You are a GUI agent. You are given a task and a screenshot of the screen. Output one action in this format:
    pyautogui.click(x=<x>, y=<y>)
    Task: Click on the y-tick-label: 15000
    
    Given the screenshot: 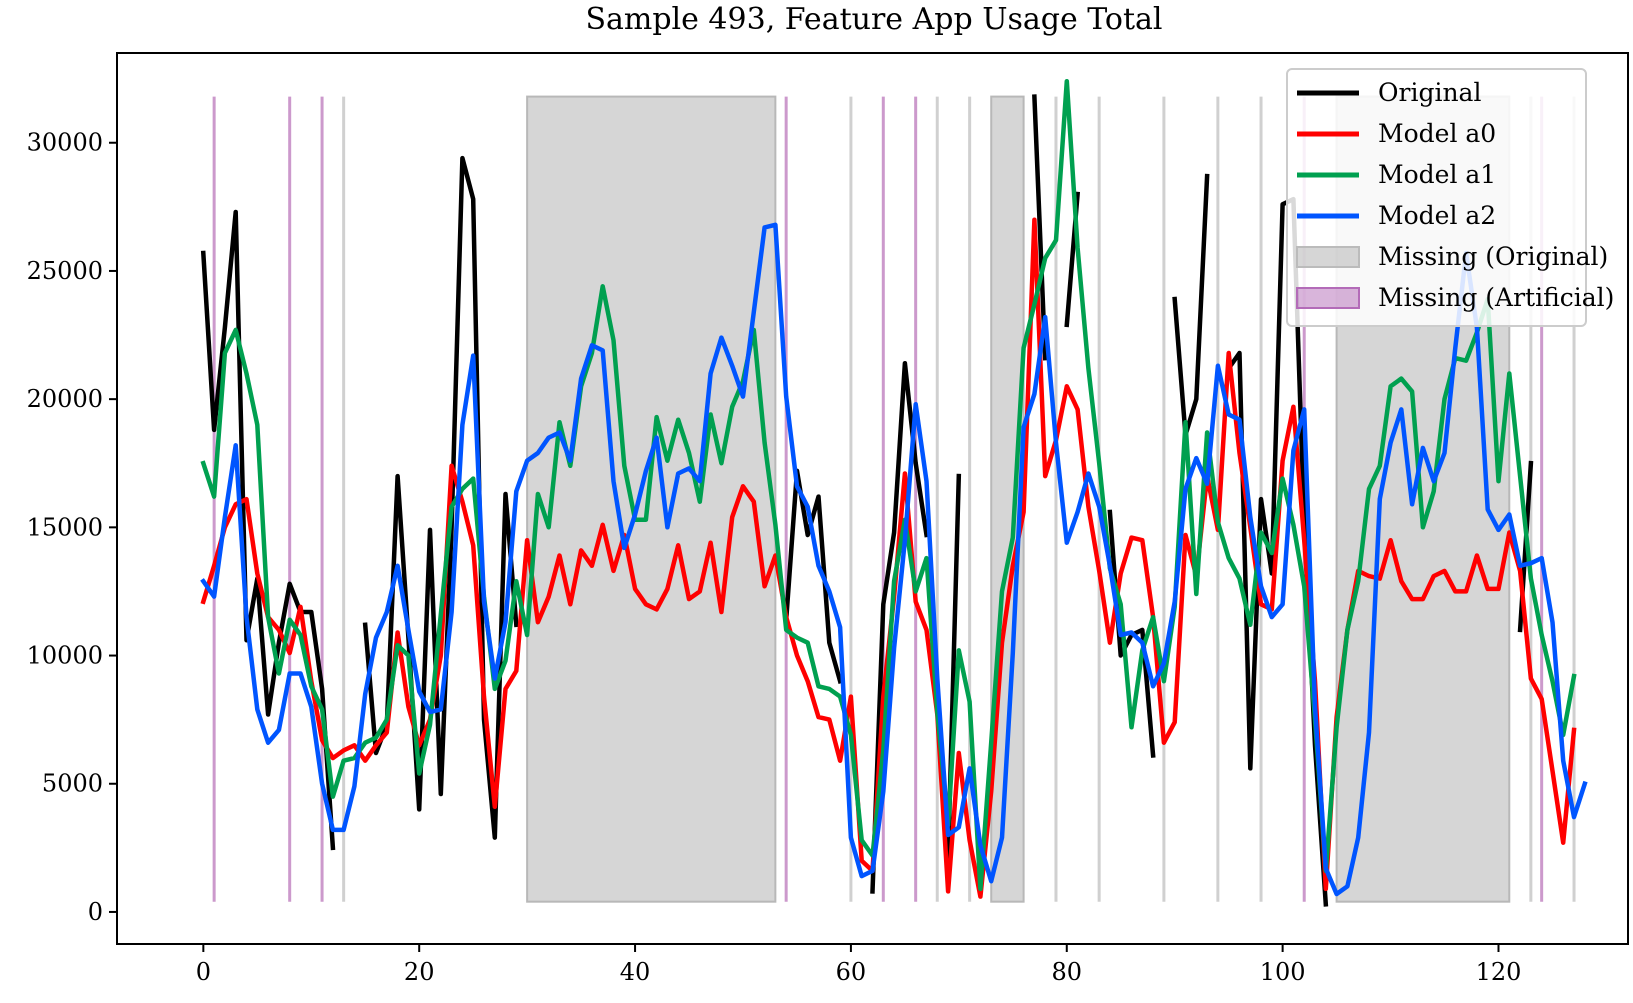 What is the action you would take?
    pyautogui.click(x=65, y=527)
    